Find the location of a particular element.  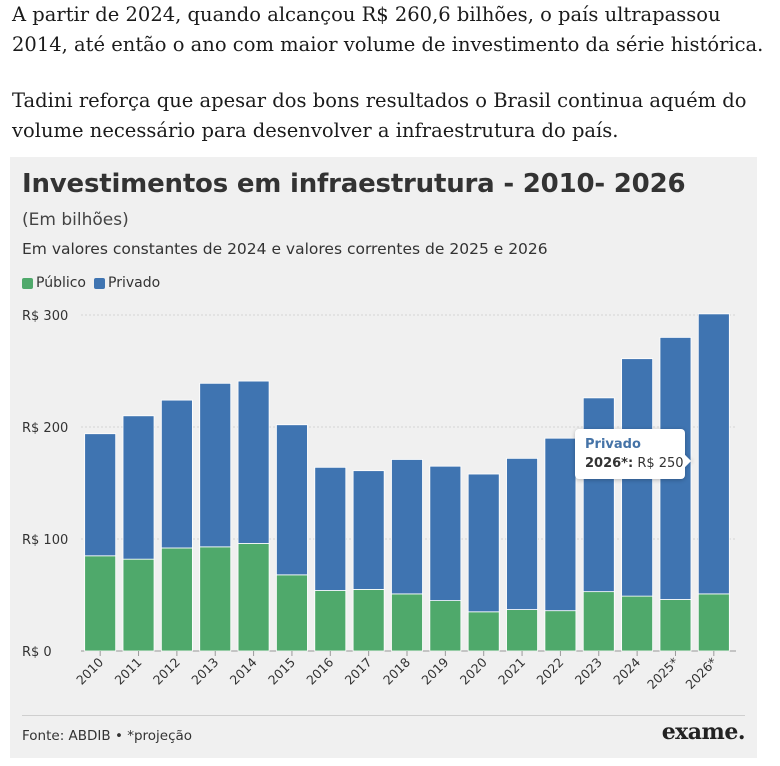

bar-publico-2015 is located at coordinates (292, 613).